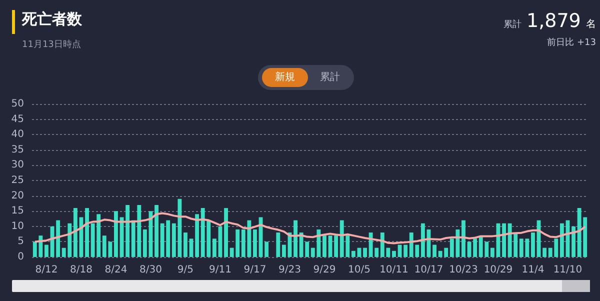  I want to click on x-tick-label: 8/12, so click(46, 270).